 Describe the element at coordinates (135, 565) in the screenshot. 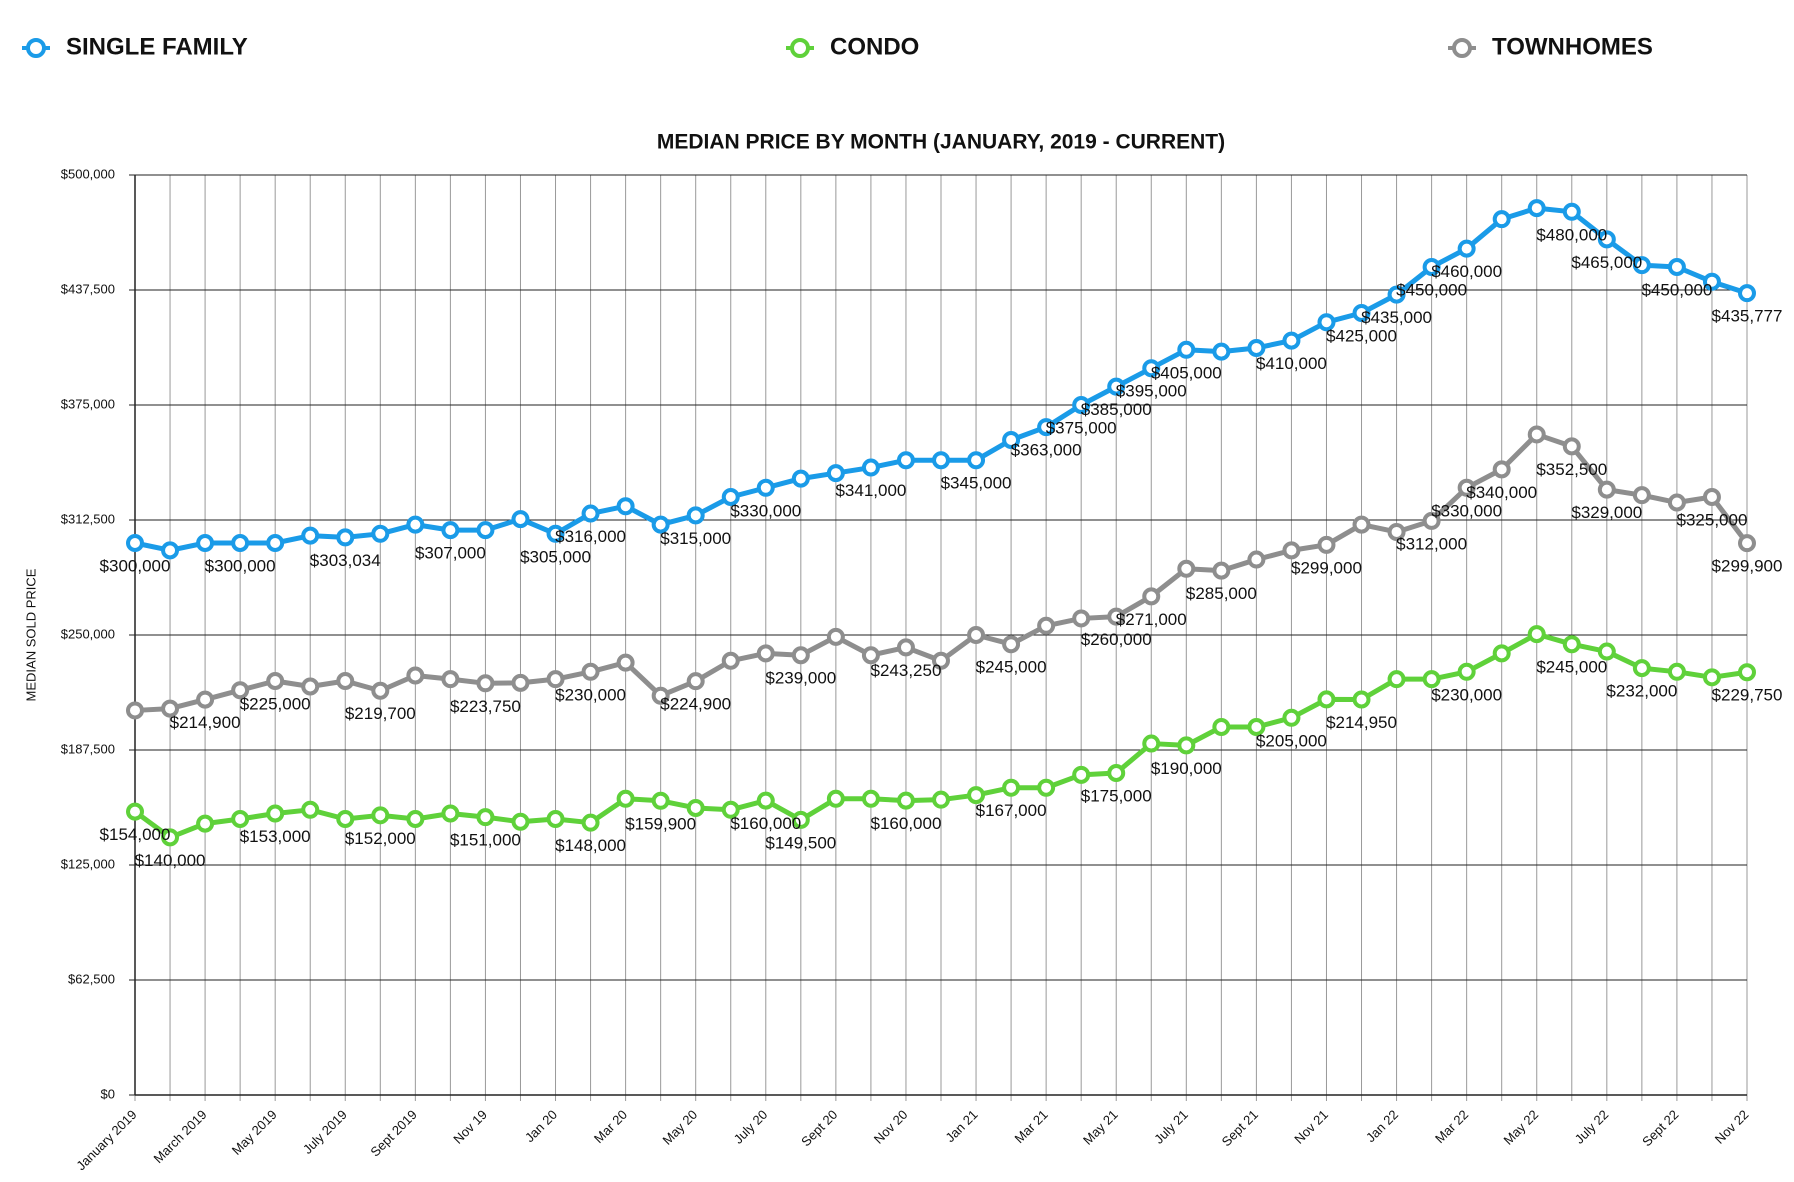

I see `data-label: $300,000` at that location.